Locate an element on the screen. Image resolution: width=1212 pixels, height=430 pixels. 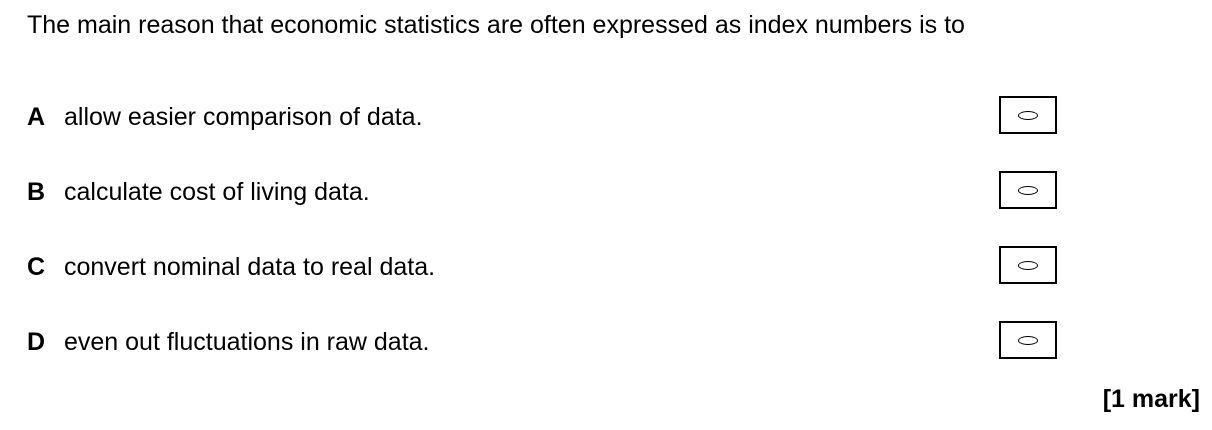
marks-label: [1 mark] is located at coordinates (1151, 399).